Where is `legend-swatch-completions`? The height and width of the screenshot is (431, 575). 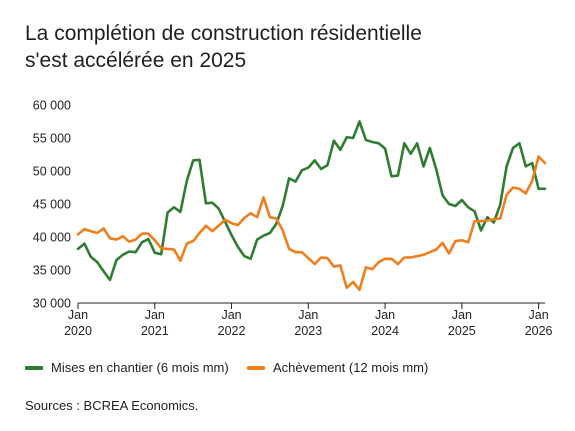
legend-swatch-completions is located at coordinates (256, 367).